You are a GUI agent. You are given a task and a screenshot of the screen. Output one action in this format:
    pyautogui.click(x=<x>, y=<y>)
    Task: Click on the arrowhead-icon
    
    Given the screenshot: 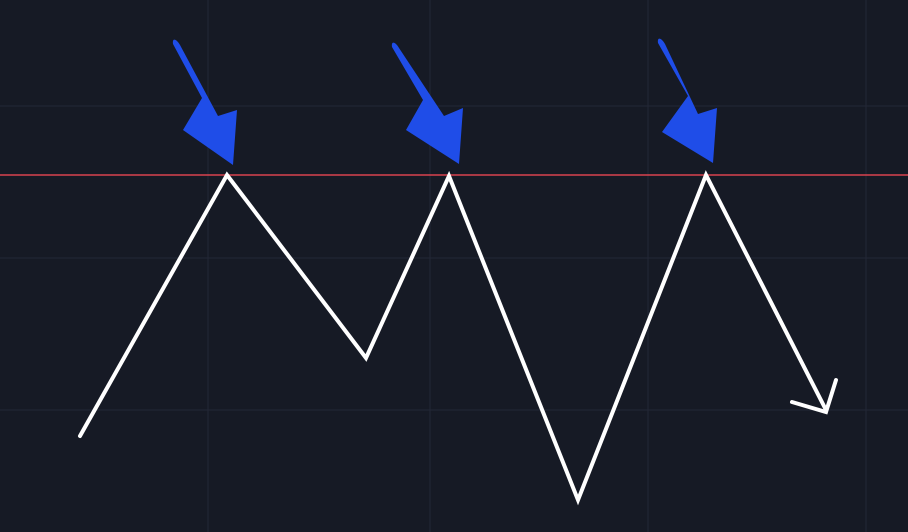 What is the action you would take?
    pyautogui.click(x=814, y=396)
    